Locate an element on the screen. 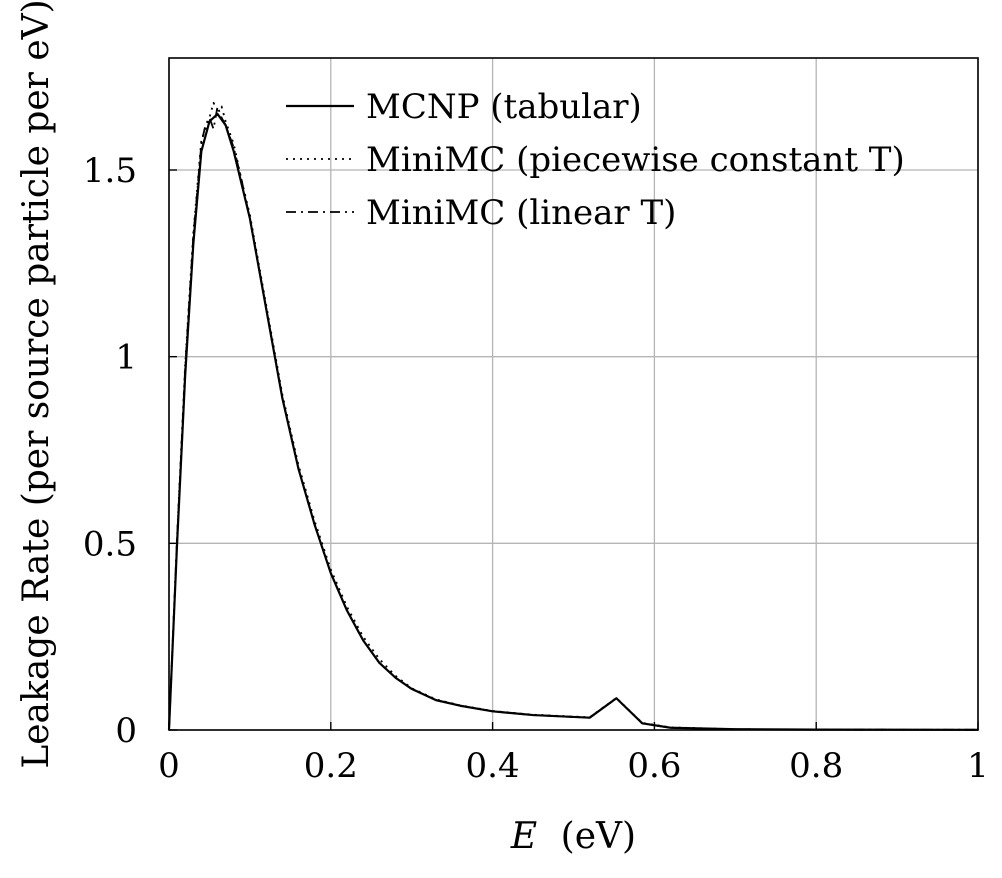 The image size is (1002, 878). y-tick-label: 0.5 is located at coordinates (110, 544).